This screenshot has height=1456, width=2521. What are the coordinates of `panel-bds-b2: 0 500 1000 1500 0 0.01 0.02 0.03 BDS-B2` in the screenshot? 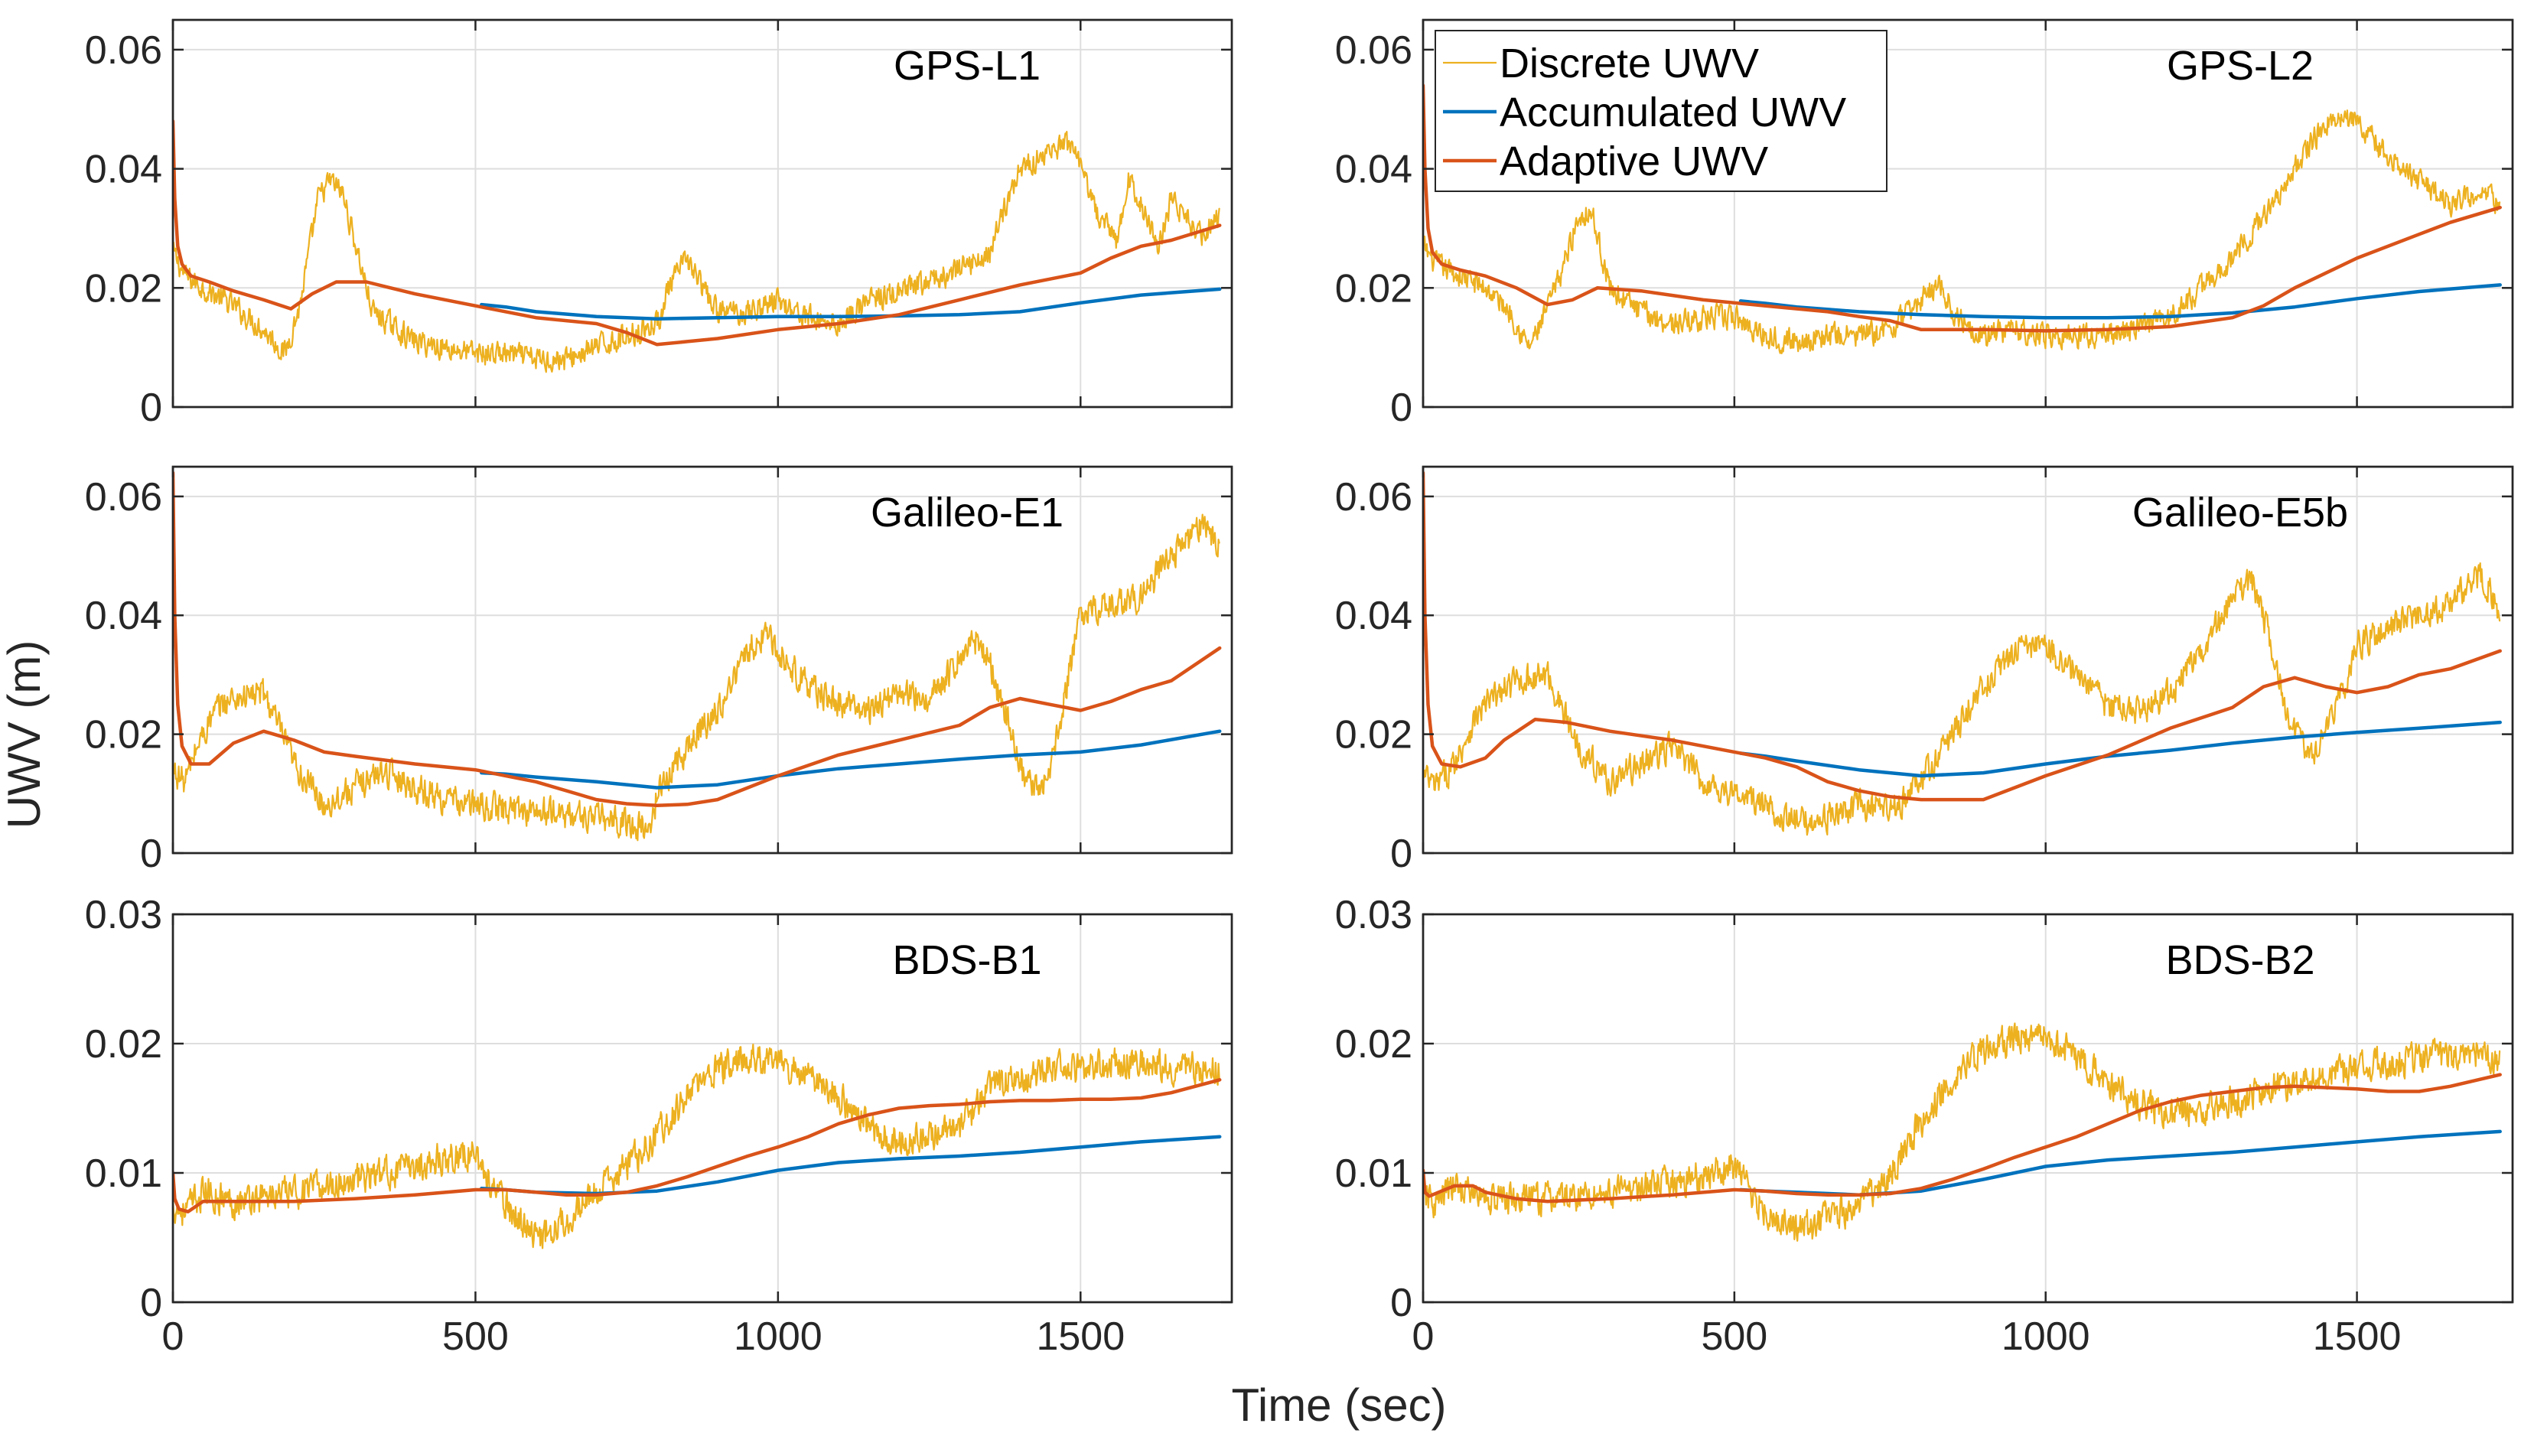 It's located at (1925, 1126).